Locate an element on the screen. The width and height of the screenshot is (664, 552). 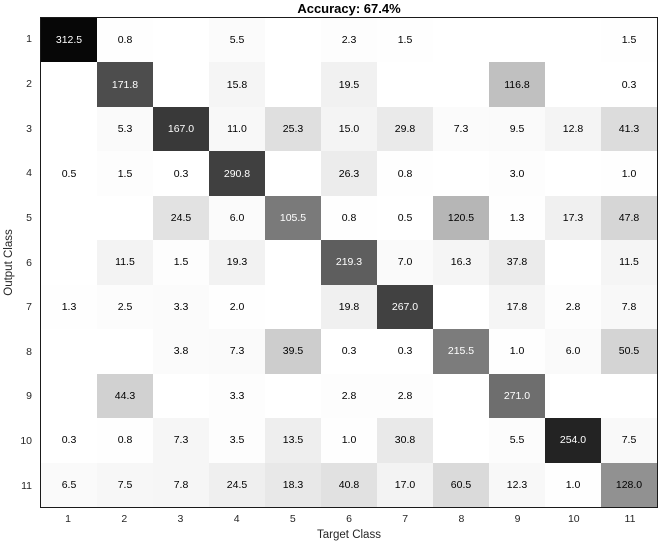
matrix-cell: 290.8 is located at coordinates (237, 173).